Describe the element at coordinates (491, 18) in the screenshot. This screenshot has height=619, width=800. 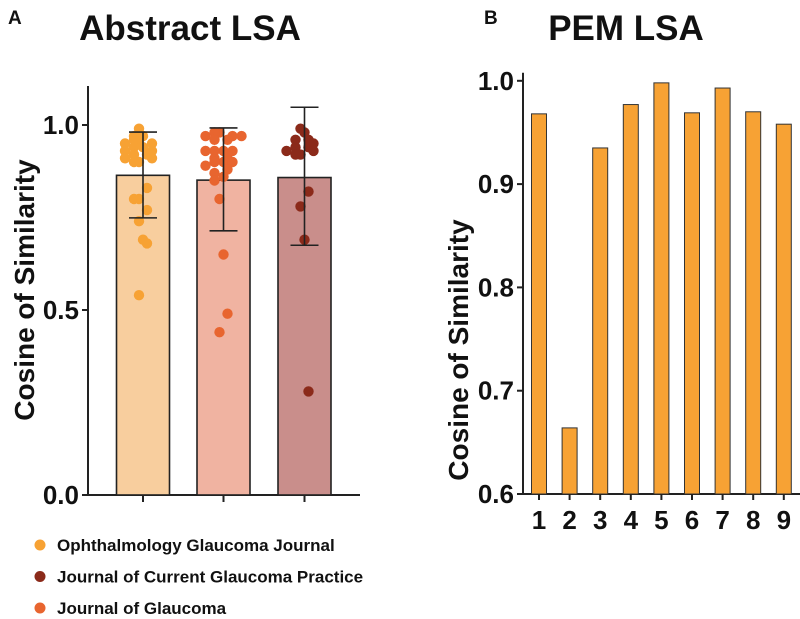
I see `panel-label-b: B` at that location.